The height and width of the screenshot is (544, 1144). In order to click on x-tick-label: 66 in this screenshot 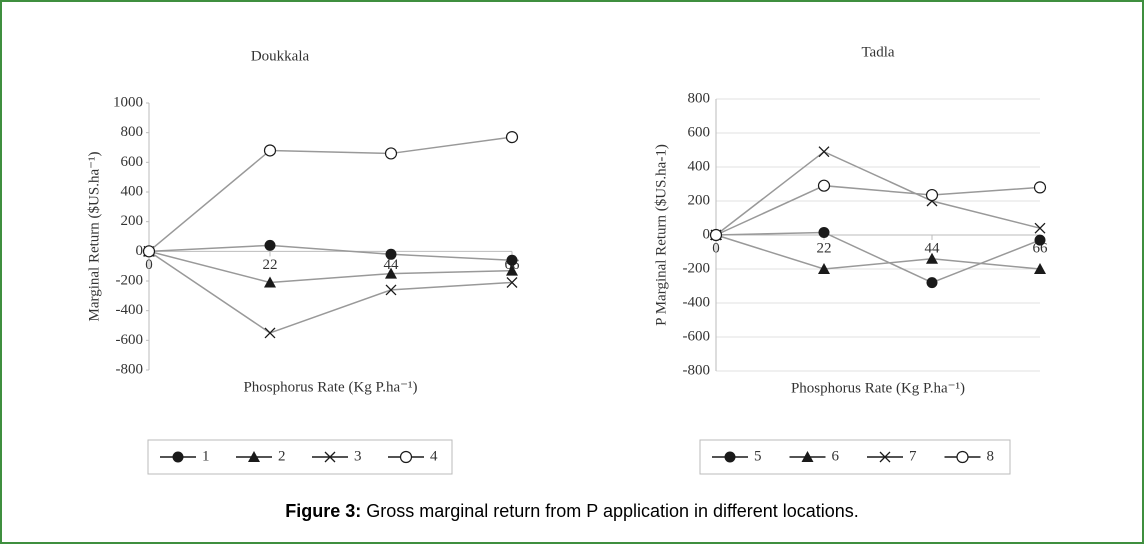, I will do `click(1041, 248)`.